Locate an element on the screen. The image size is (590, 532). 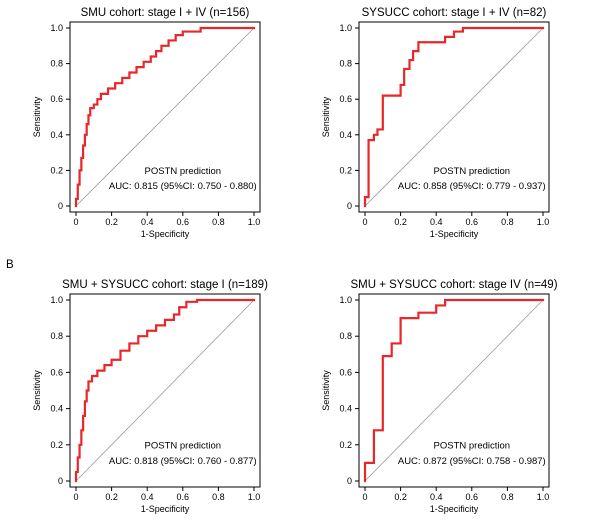
chart-title: SMU cohort: stage I + IV (n=156) is located at coordinates (165, 13).